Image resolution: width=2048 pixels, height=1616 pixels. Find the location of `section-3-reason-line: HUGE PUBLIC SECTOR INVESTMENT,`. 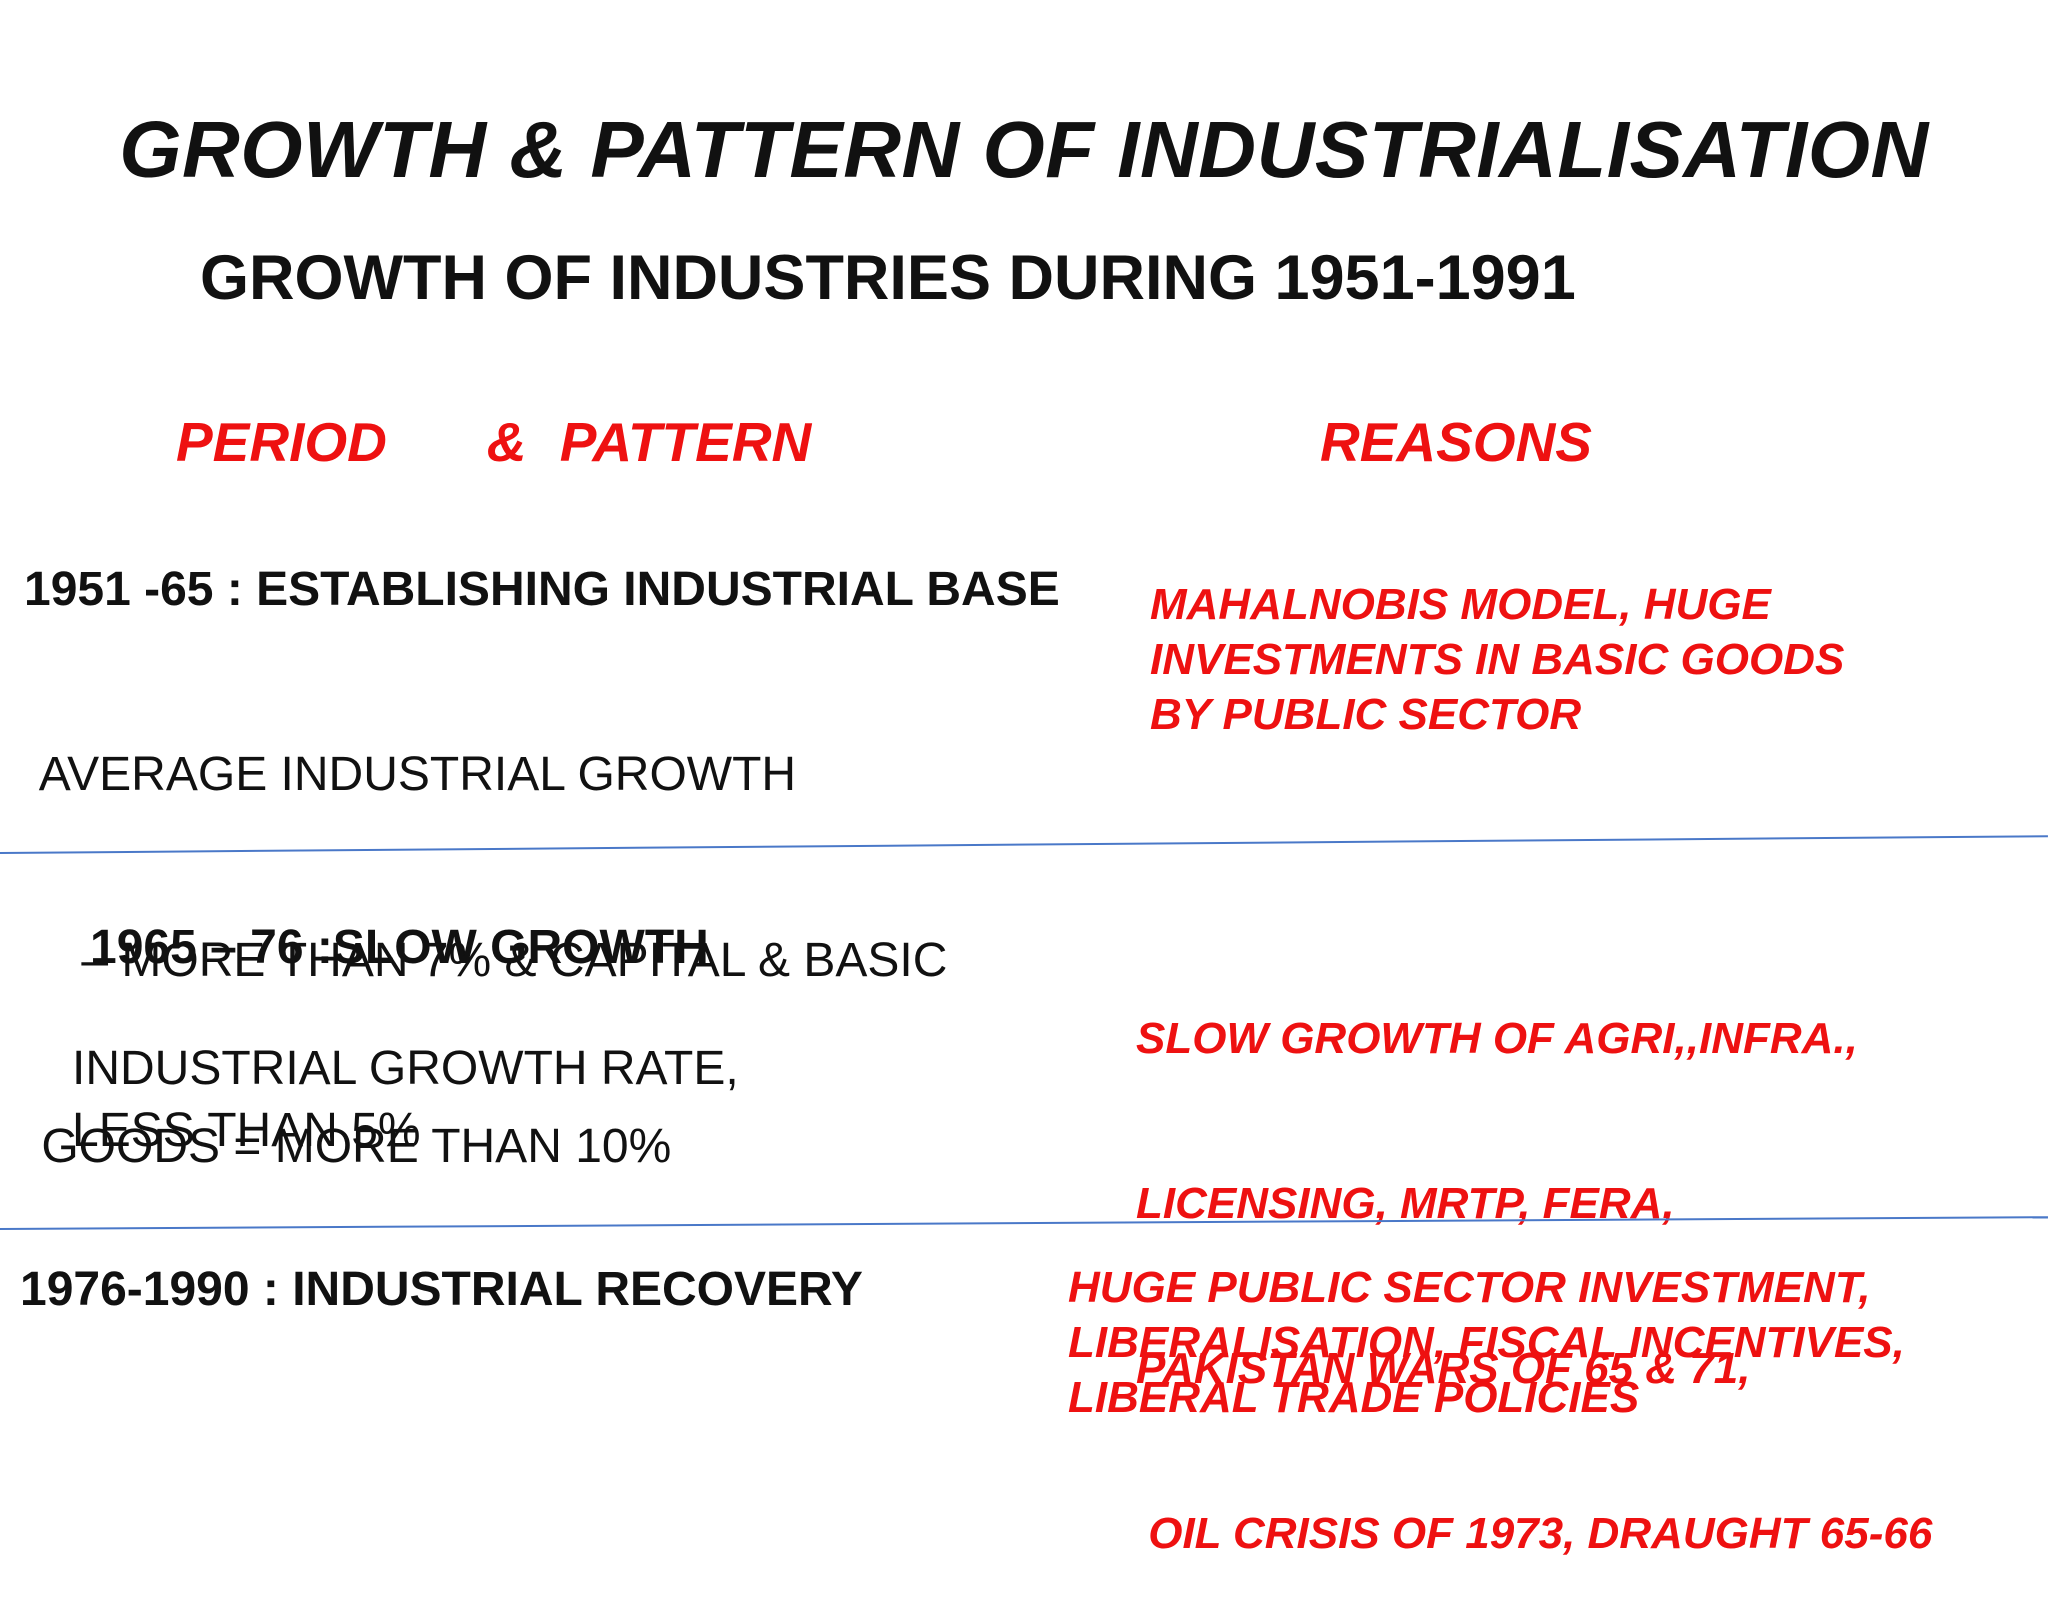

section-3-reason-line: HUGE PUBLIC SECTOR INVESTMENT, is located at coordinates (1469, 1287).